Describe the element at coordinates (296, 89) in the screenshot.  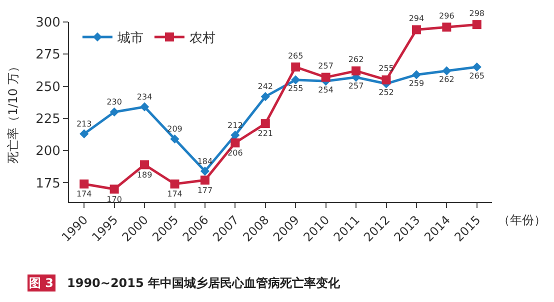
I see `data-label: 255` at that location.